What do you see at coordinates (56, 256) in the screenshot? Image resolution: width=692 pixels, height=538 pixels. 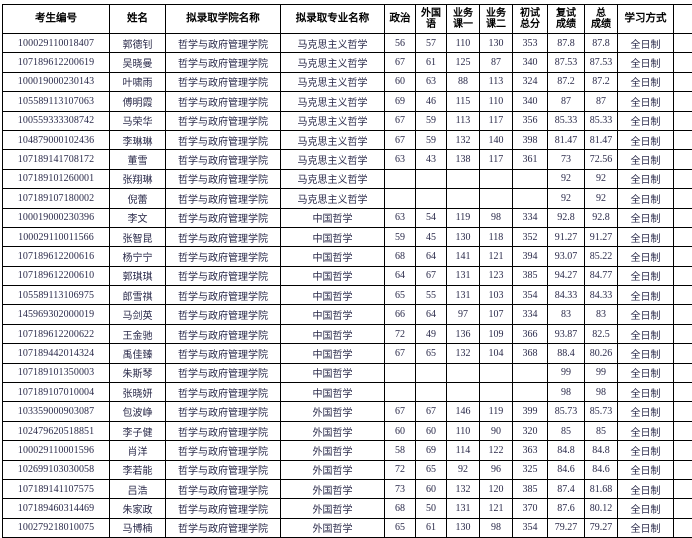 I see `cell-candidate-id: 107189612200616` at bounding box center [56, 256].